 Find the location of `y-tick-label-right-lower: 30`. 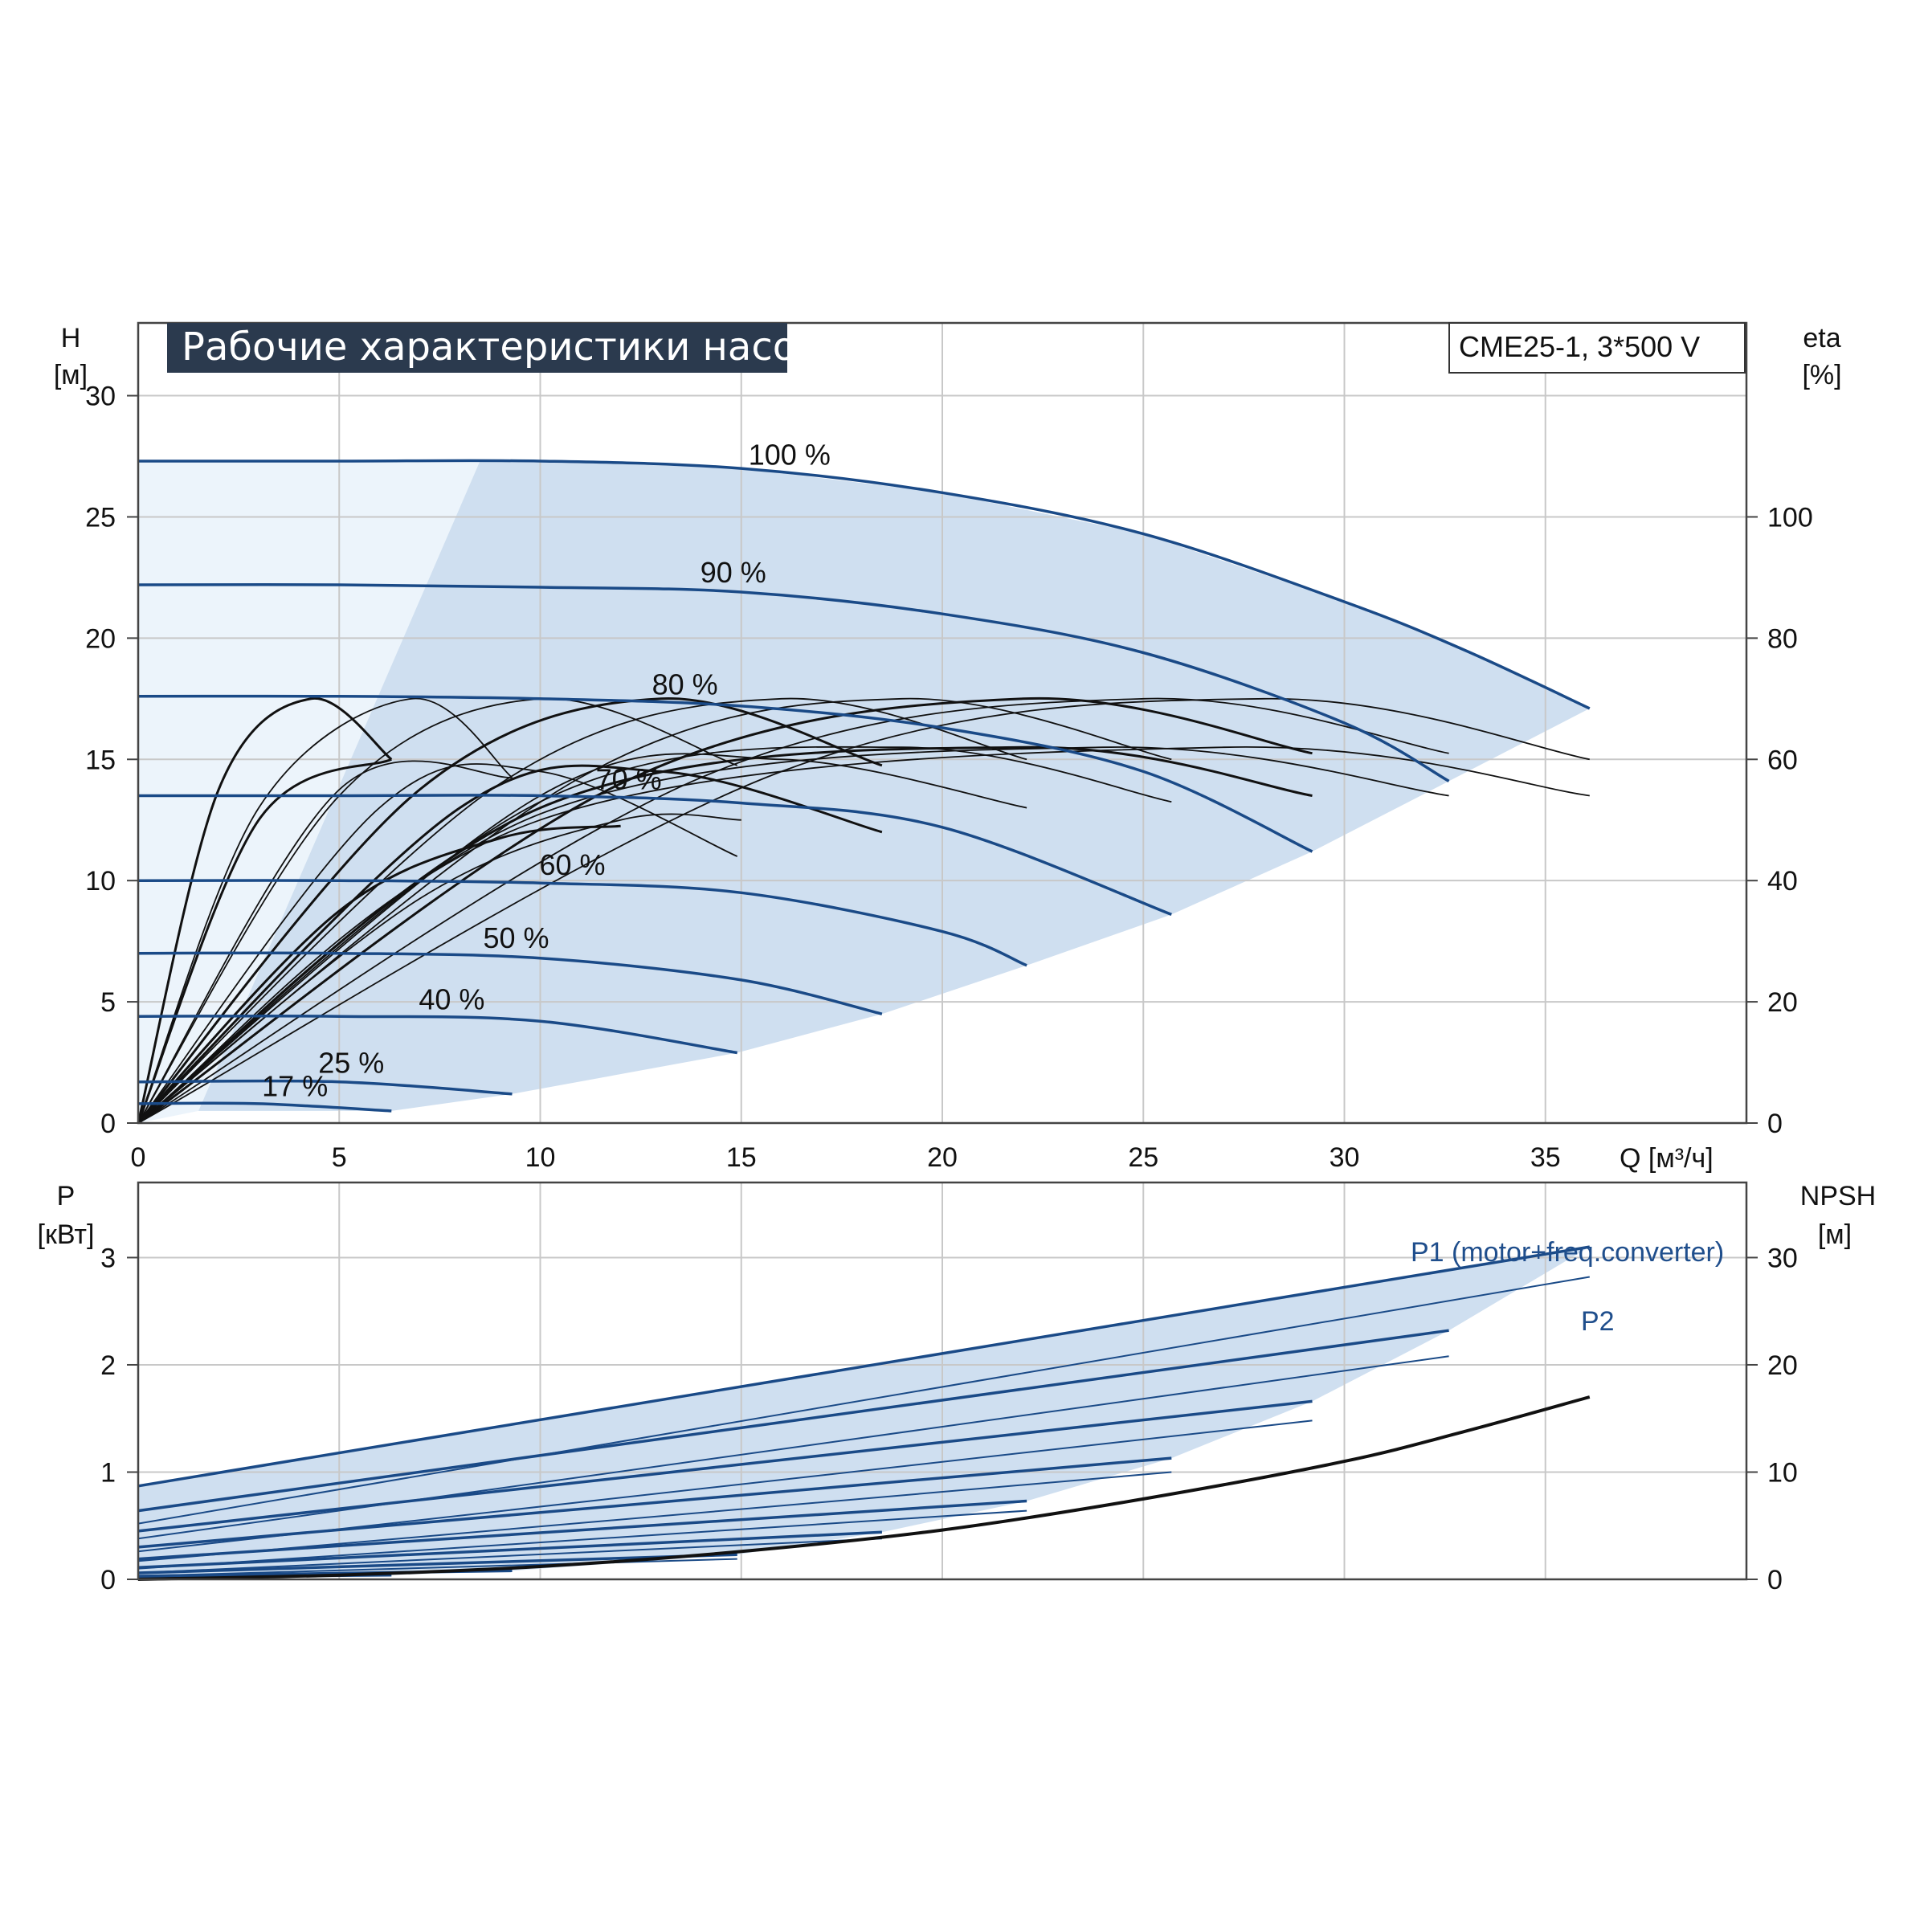

y-tick-label-right-lower: 30 is located at coordinates (1782, 1258).